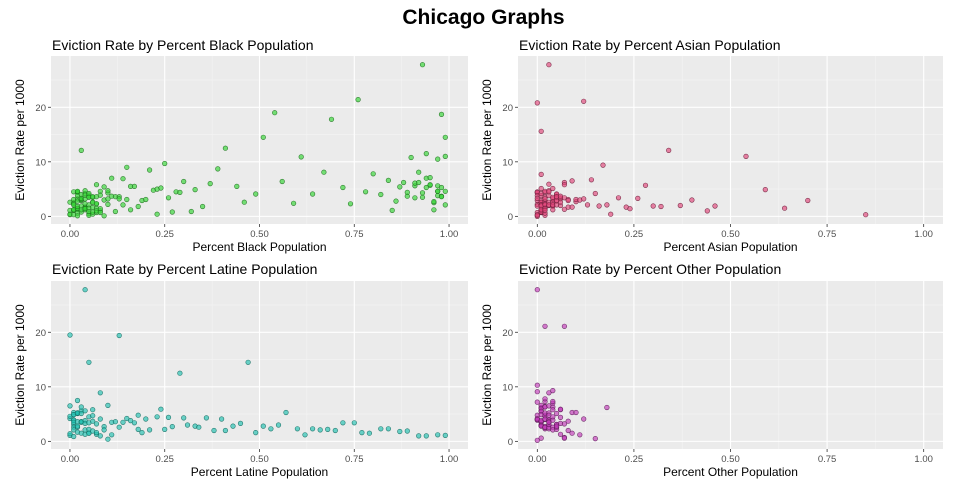  Describe the element at coordinates (40, 108) in the screenshot. I see `y-tick-label: 20` at that location.